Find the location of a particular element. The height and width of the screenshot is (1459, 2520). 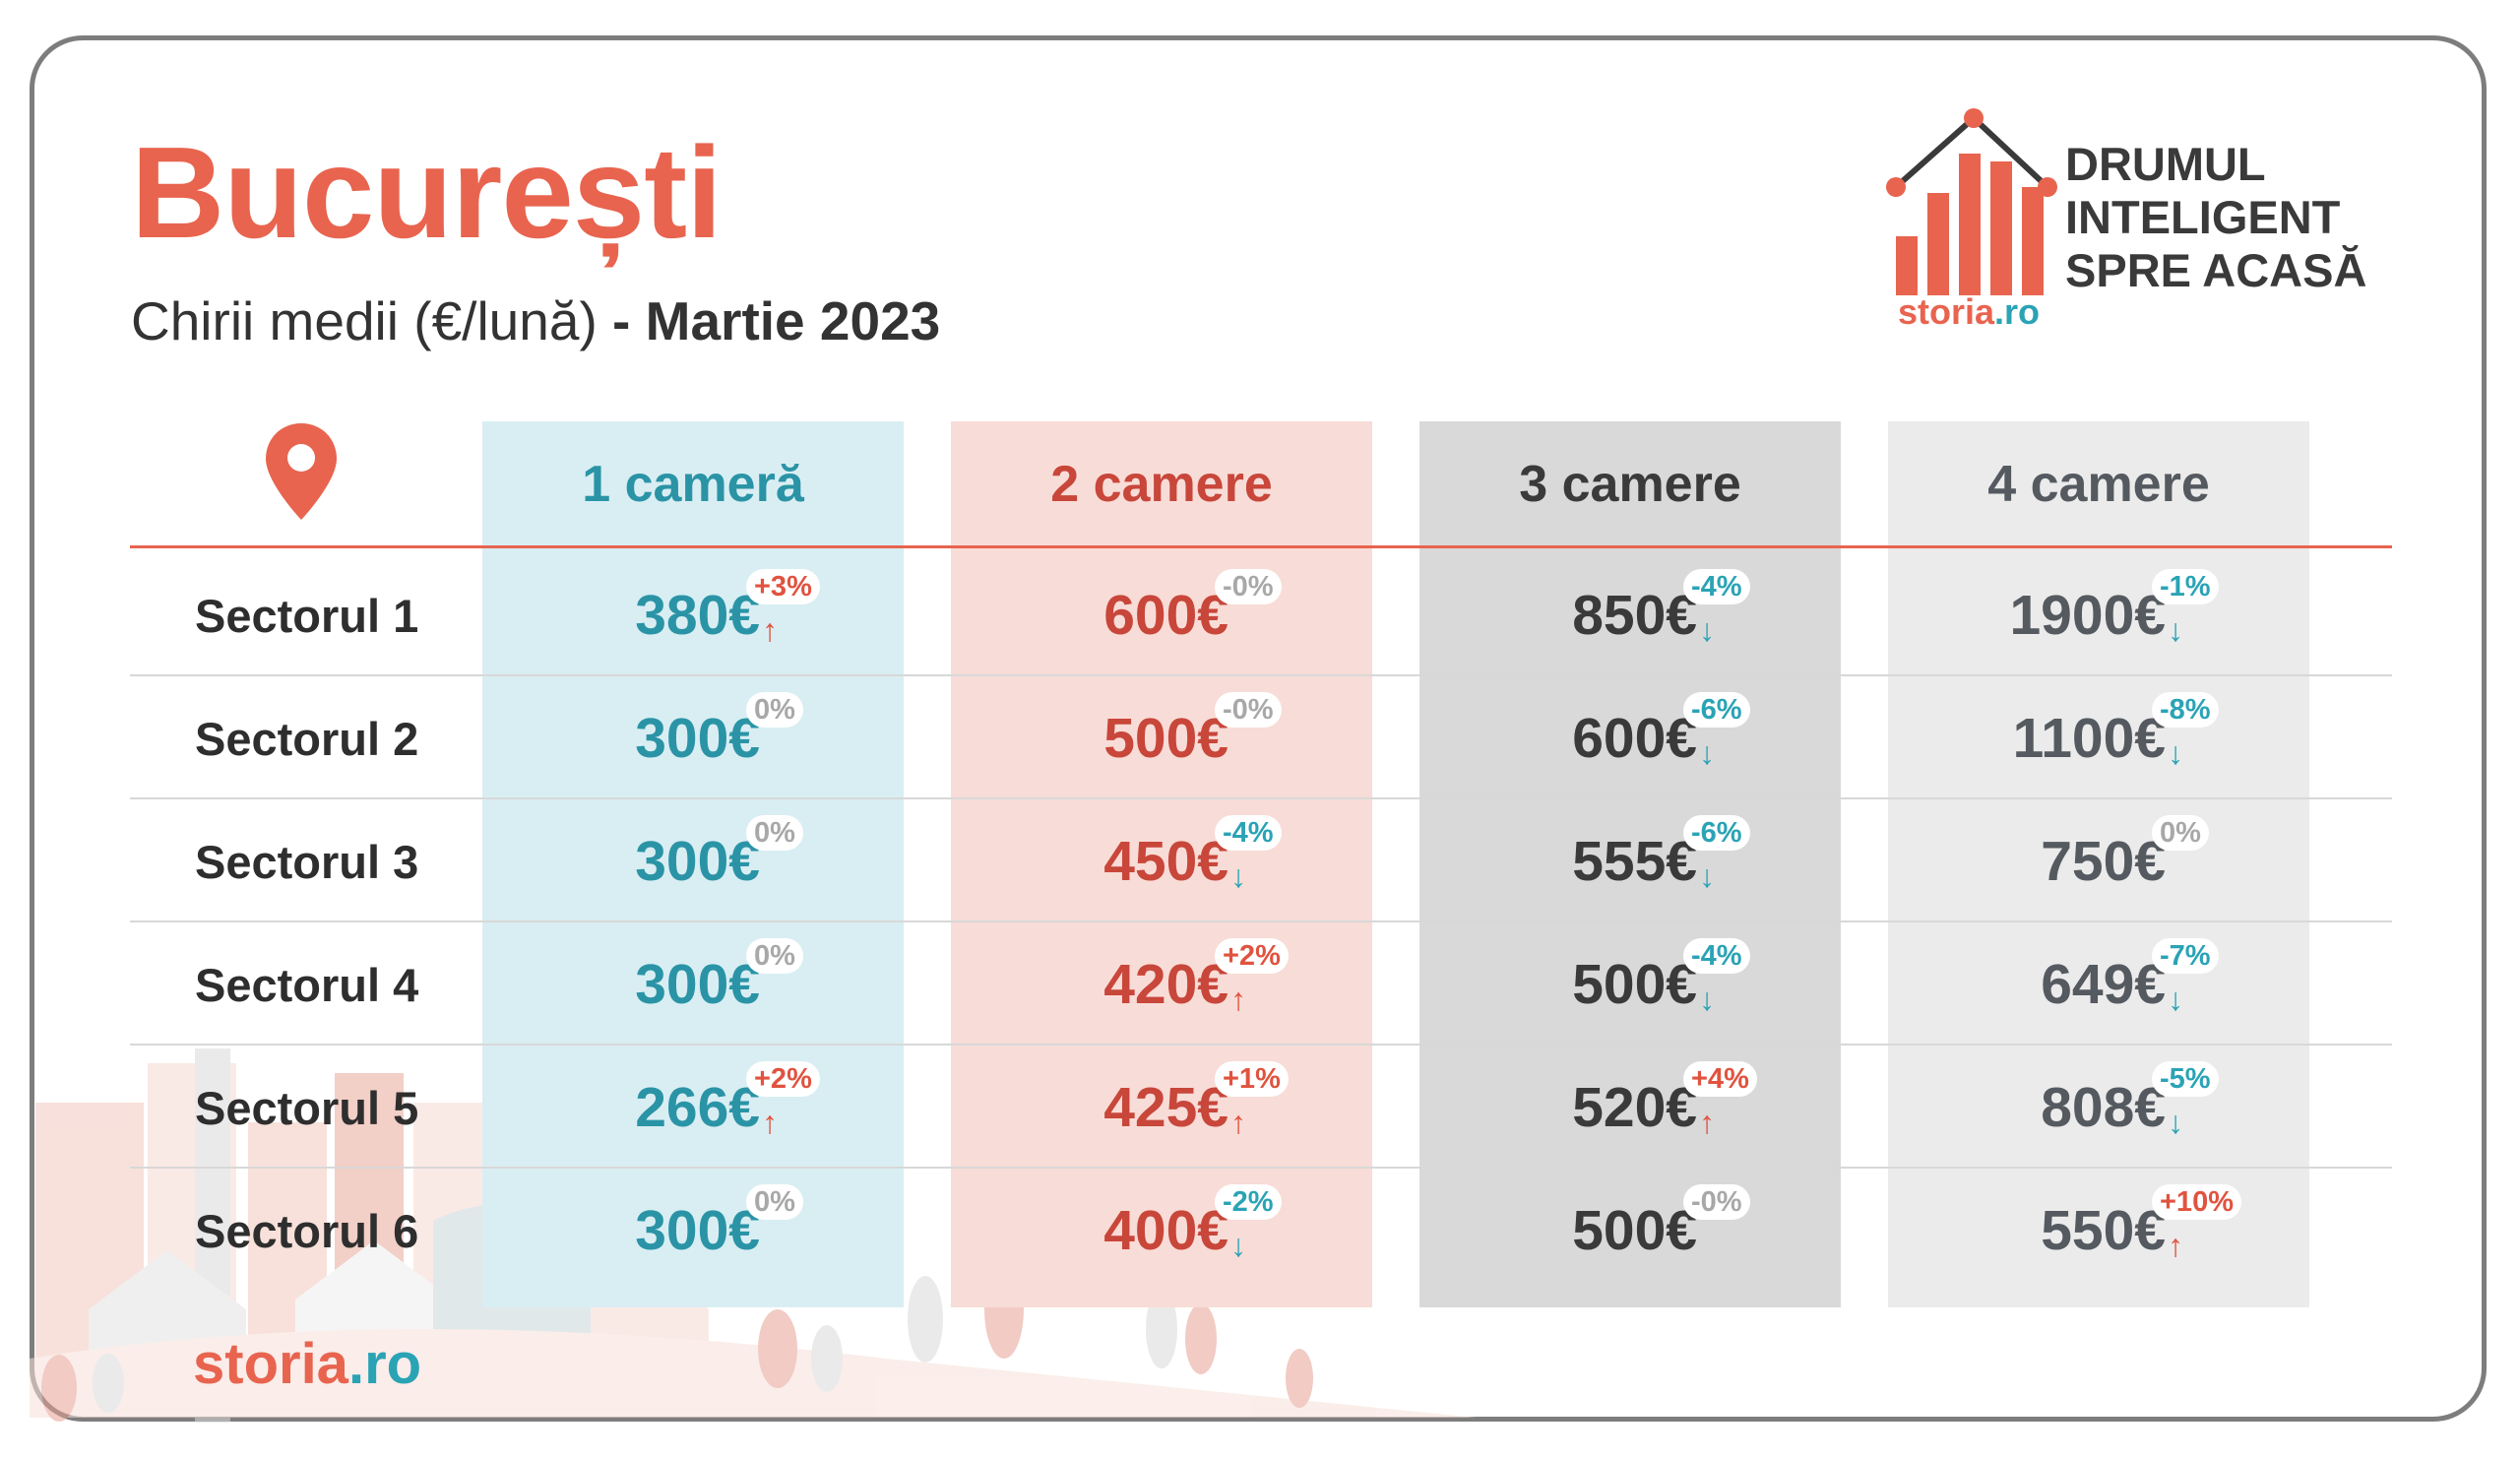

row-label-sector: Sectorul 2 is located at coordinates (307, 739).